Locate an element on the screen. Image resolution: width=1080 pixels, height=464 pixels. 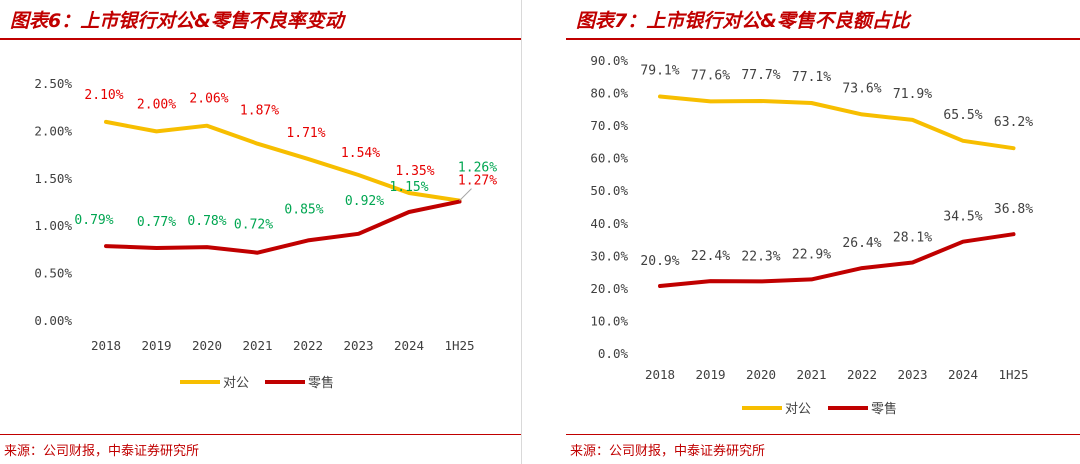
data-label: 1.26% is located at coordinates (477, 168).